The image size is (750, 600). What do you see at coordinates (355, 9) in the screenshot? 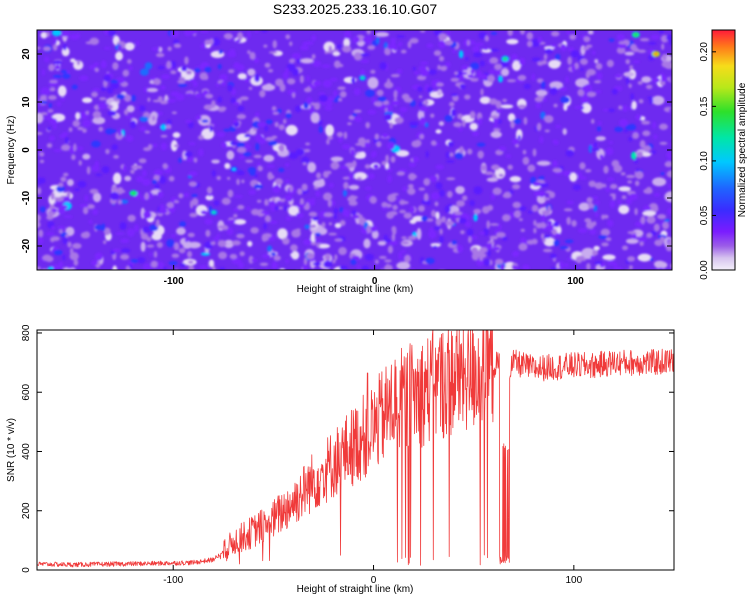
I see `figure-title: S233.2025.233.16.10.G07` at bounding box center [355, 9].